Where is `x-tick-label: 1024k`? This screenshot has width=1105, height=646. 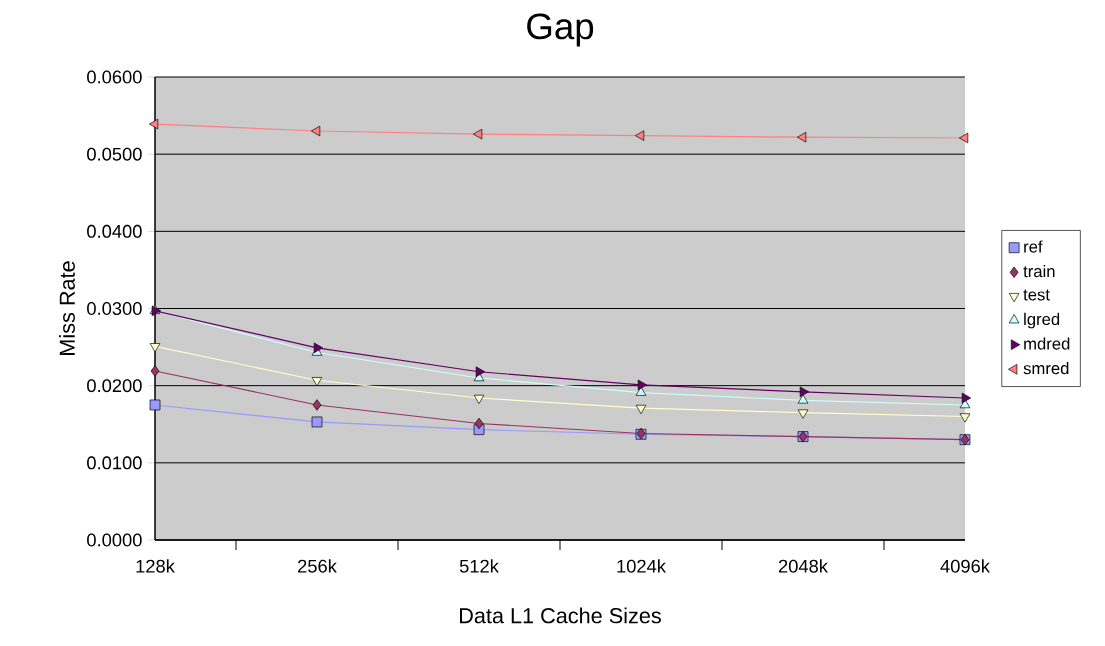 x-tick-label: 1024k is located at coordinates (641, 566).